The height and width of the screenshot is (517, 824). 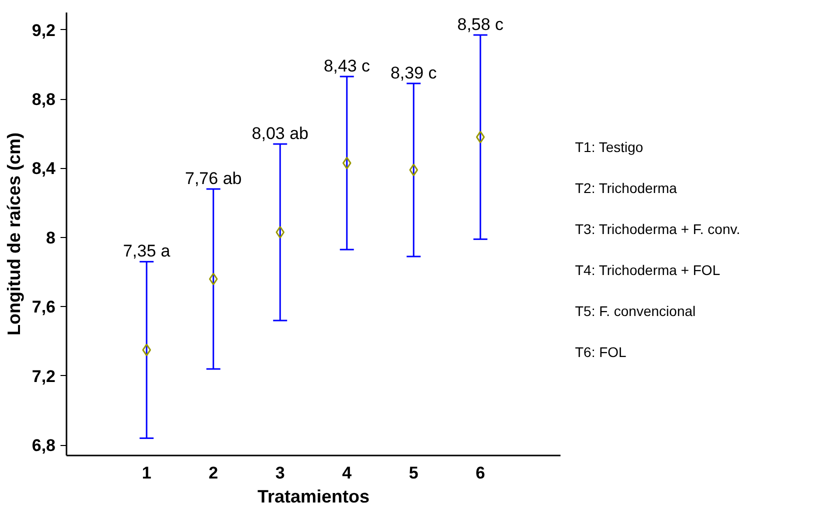 I want to click on x-tick-label: 3, so click(x=280, y=473).